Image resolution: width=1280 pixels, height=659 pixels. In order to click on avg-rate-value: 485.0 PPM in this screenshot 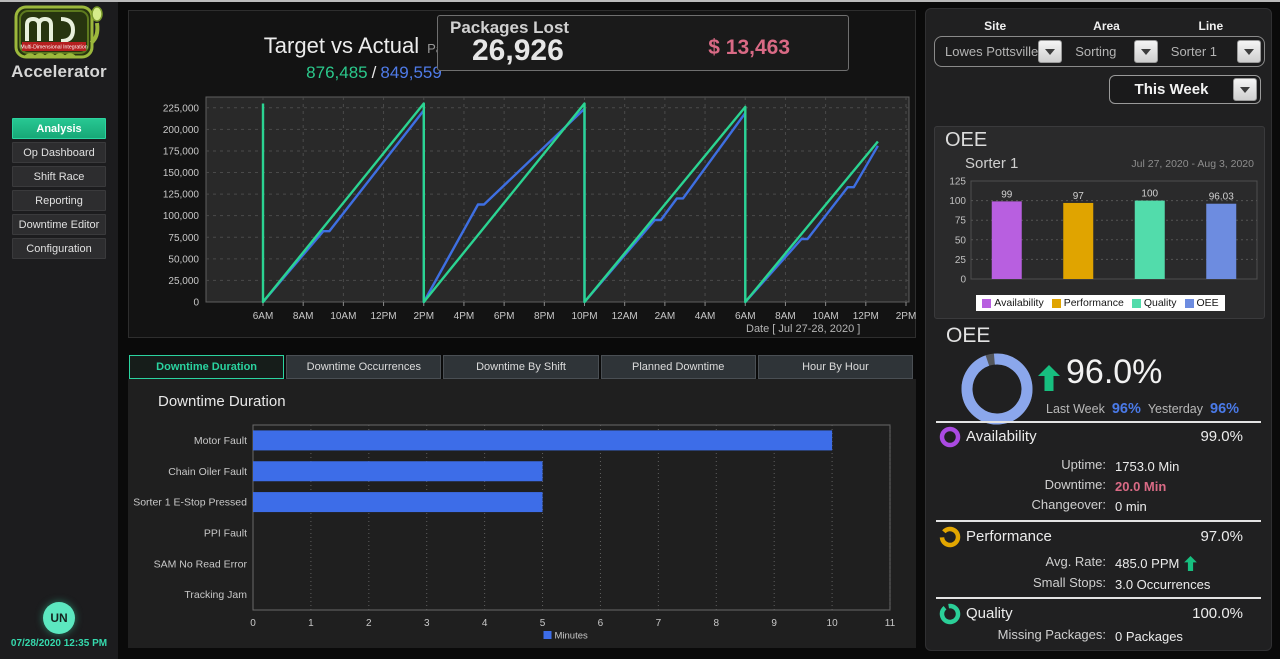, I will do `click(1156, 563)`.